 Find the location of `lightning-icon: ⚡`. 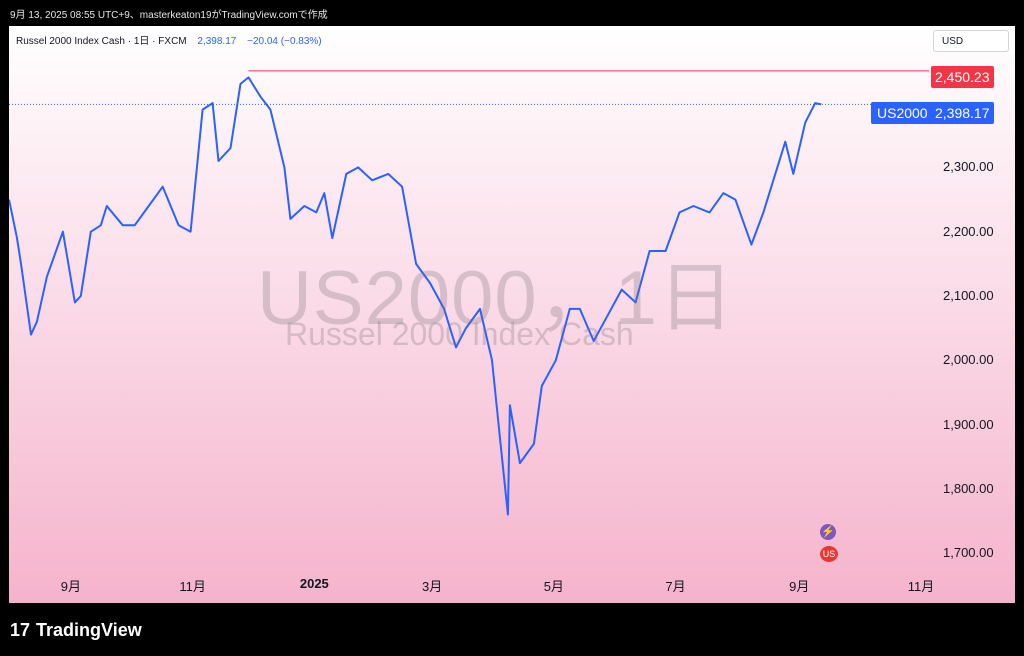

lightning-icon: ⚡ is located at coordinates (828, 532).